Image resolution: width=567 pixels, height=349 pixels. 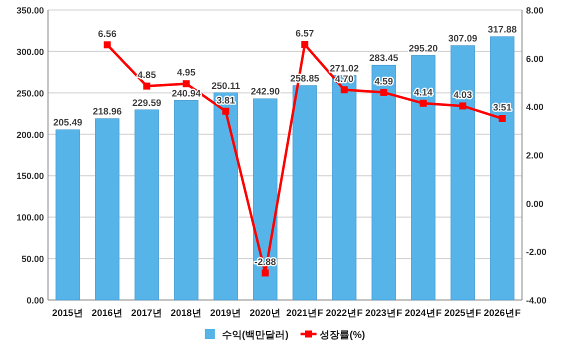 I want to click on x-tick-label: 2024년F, so click(x=423, y=313).